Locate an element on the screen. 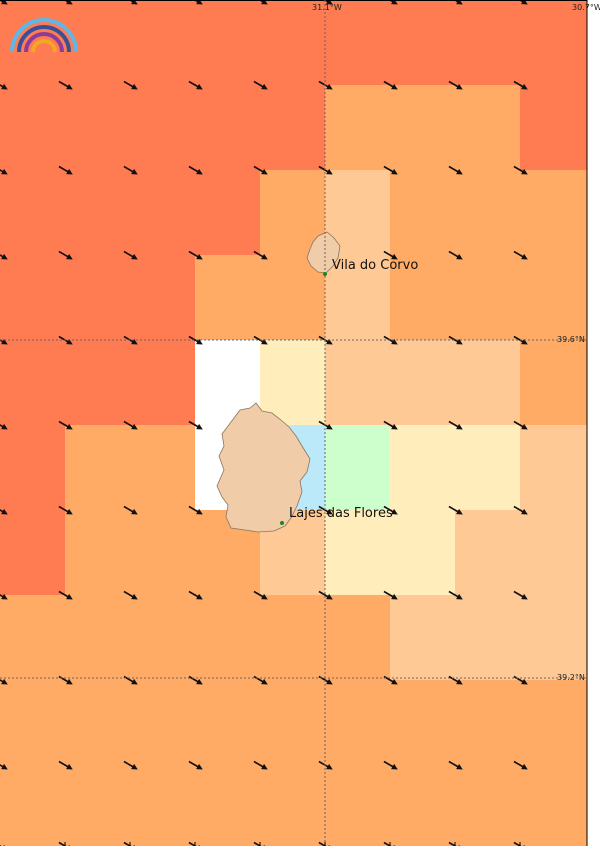 Image resolution: width=600 pixels, height=846 pixels. vila-do-corvo-label: Vila do Corvo is located at coordinates (375, 265).